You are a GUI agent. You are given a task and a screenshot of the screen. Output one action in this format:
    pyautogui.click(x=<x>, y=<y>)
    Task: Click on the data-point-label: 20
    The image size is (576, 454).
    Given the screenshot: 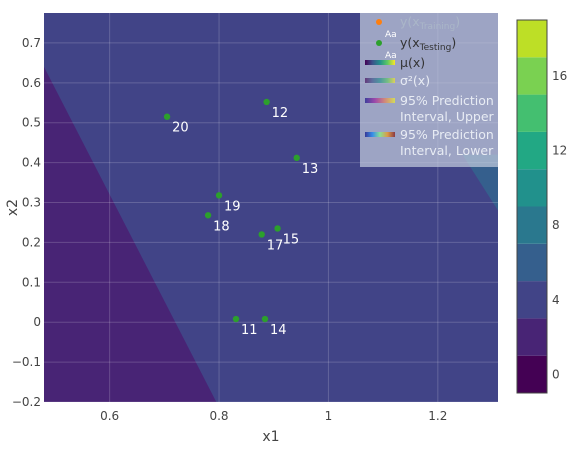 What is the action you would take?
    pyautogui.click(x=180, y=128)
    